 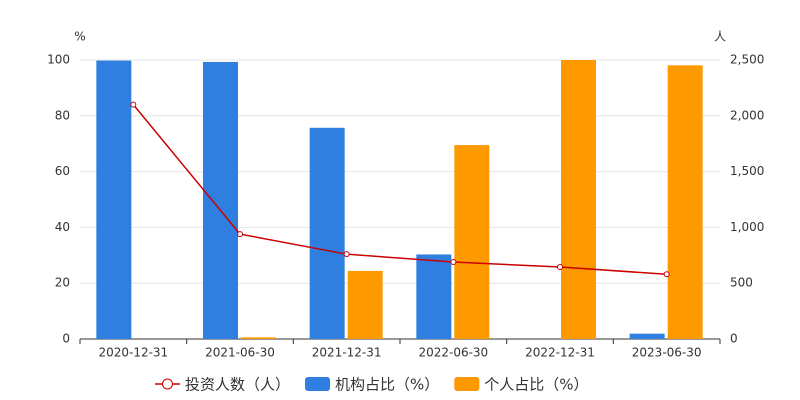 What do you see at coordinates (667, 353) in the screenshot?
I see `x-tick-label: 2023-06-30` at bounding box center [667, 353].